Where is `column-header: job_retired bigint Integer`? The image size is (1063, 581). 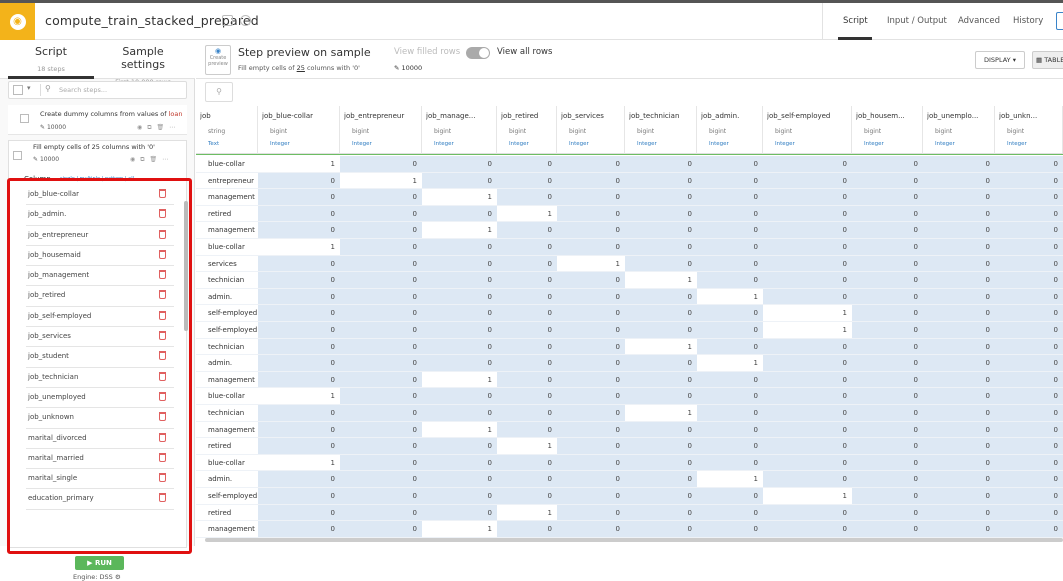 column-header: job_retired bigint Integer is located at coordinates (527, 130).